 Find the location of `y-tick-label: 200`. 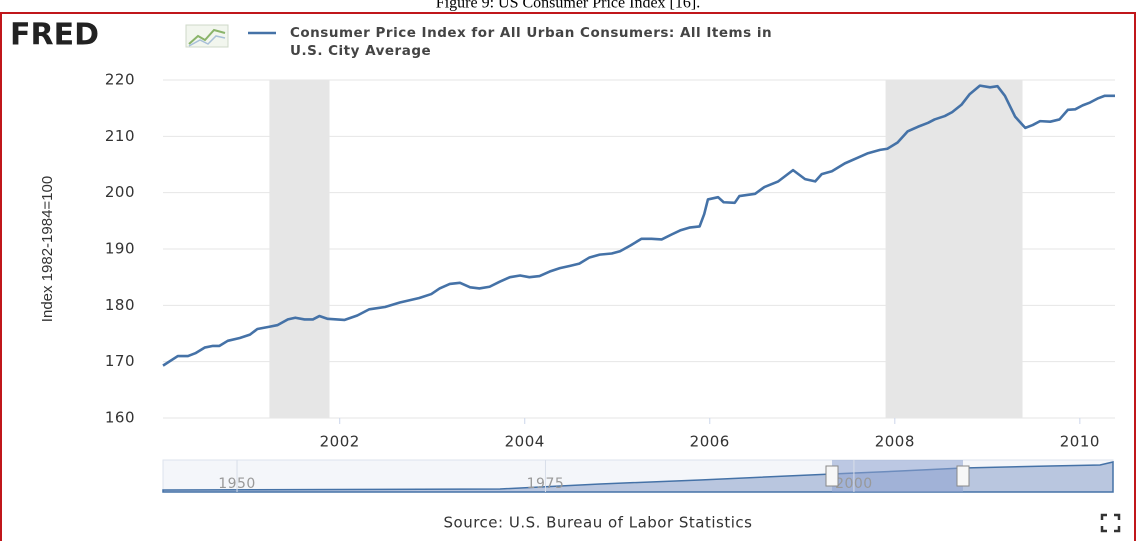

y-tick-label: 200 is located at coordinates (120, 192).